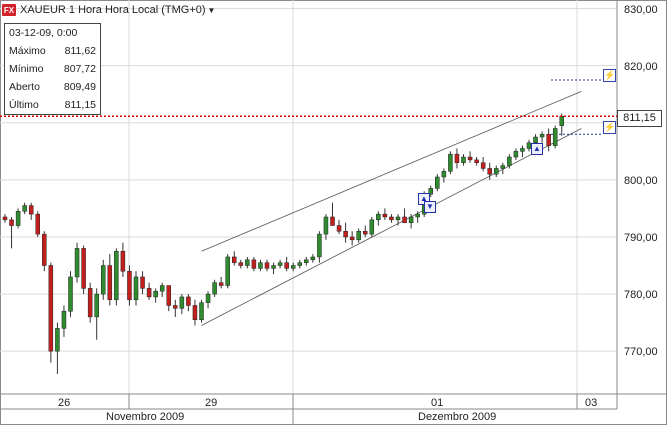  I want to click on x-month-label: Dezembro 2009, so click(457, 417).